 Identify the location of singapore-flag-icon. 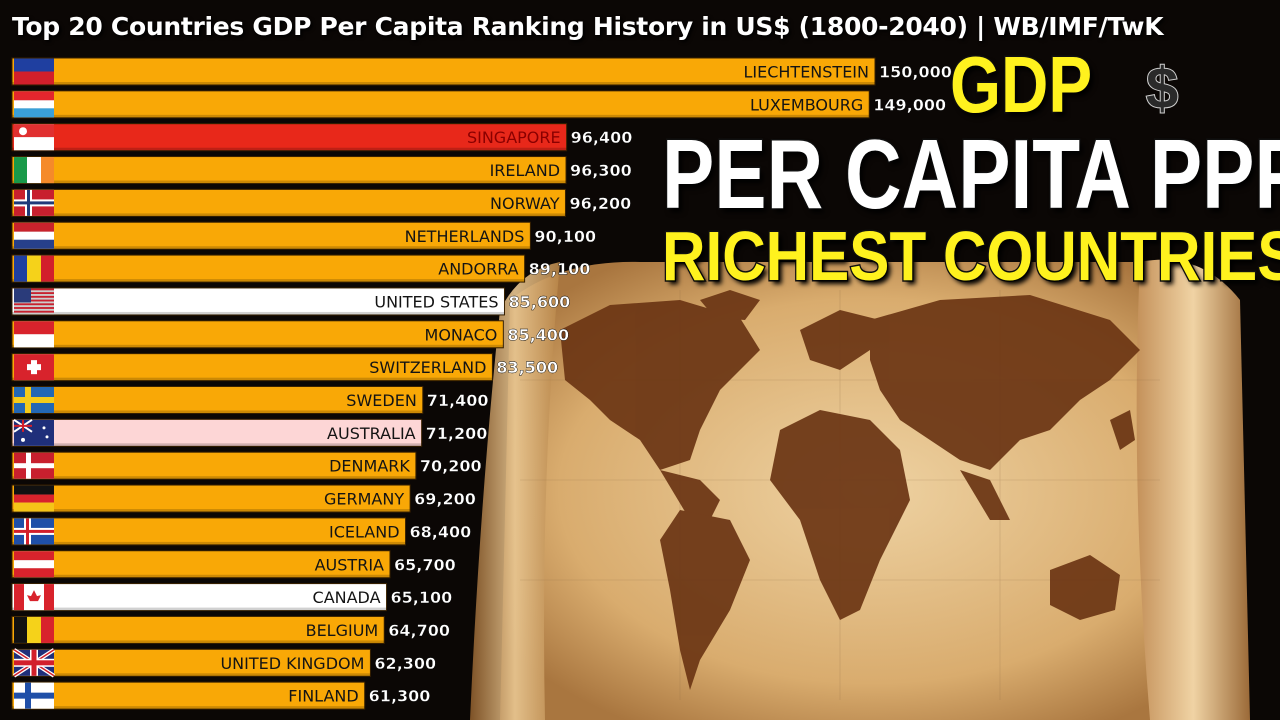
(34, 137).